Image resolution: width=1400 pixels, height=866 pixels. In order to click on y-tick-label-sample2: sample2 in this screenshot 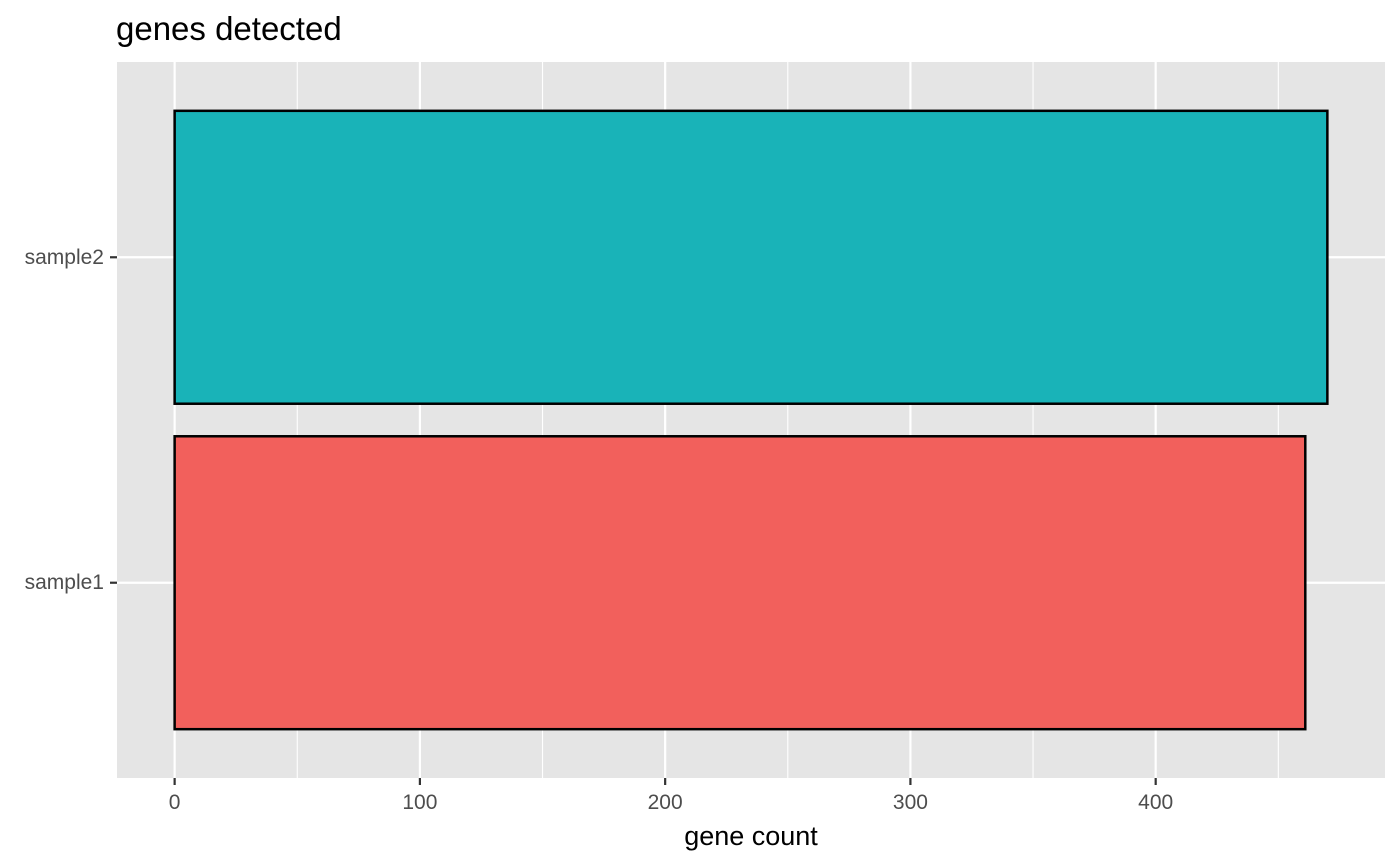, I will do `click(64, 257)`.